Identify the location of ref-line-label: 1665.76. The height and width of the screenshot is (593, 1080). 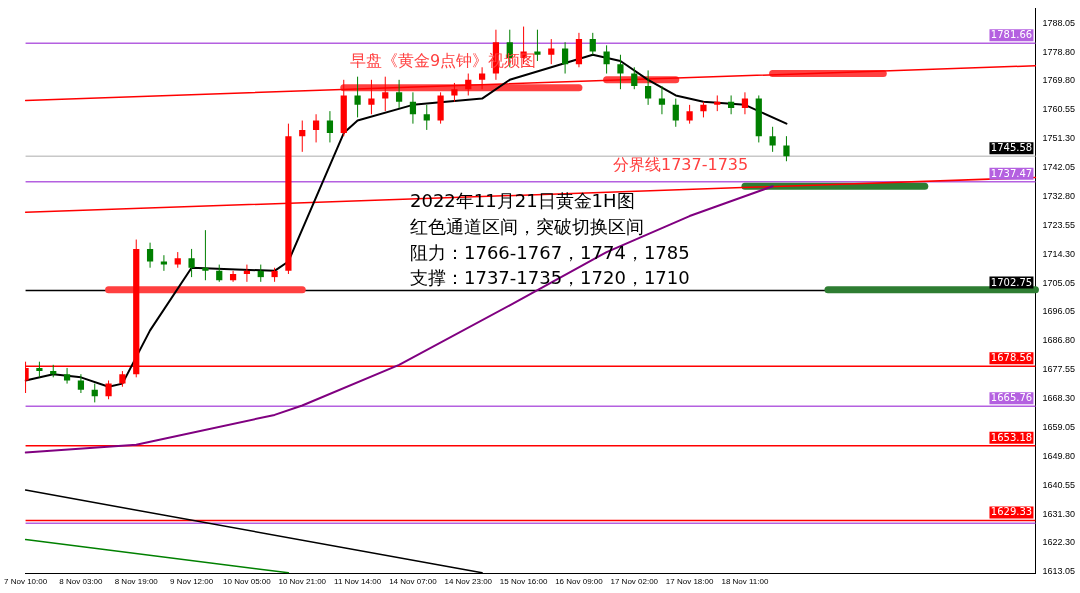
(1011, 398).